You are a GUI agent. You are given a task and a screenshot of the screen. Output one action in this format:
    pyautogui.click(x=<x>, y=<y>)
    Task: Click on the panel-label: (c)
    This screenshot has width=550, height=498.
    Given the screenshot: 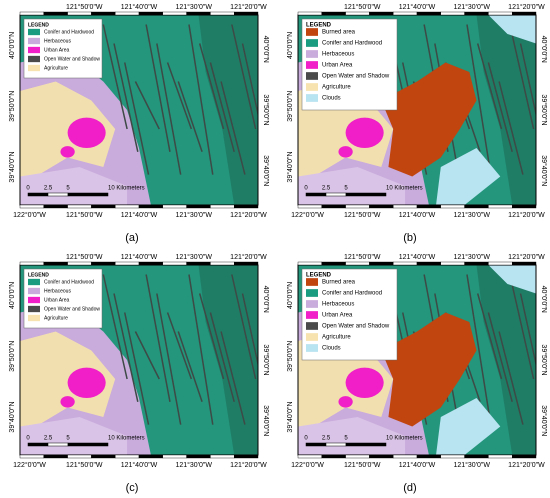 What is the action you would take?
    pyautogui.click(x=132, y=488)
    